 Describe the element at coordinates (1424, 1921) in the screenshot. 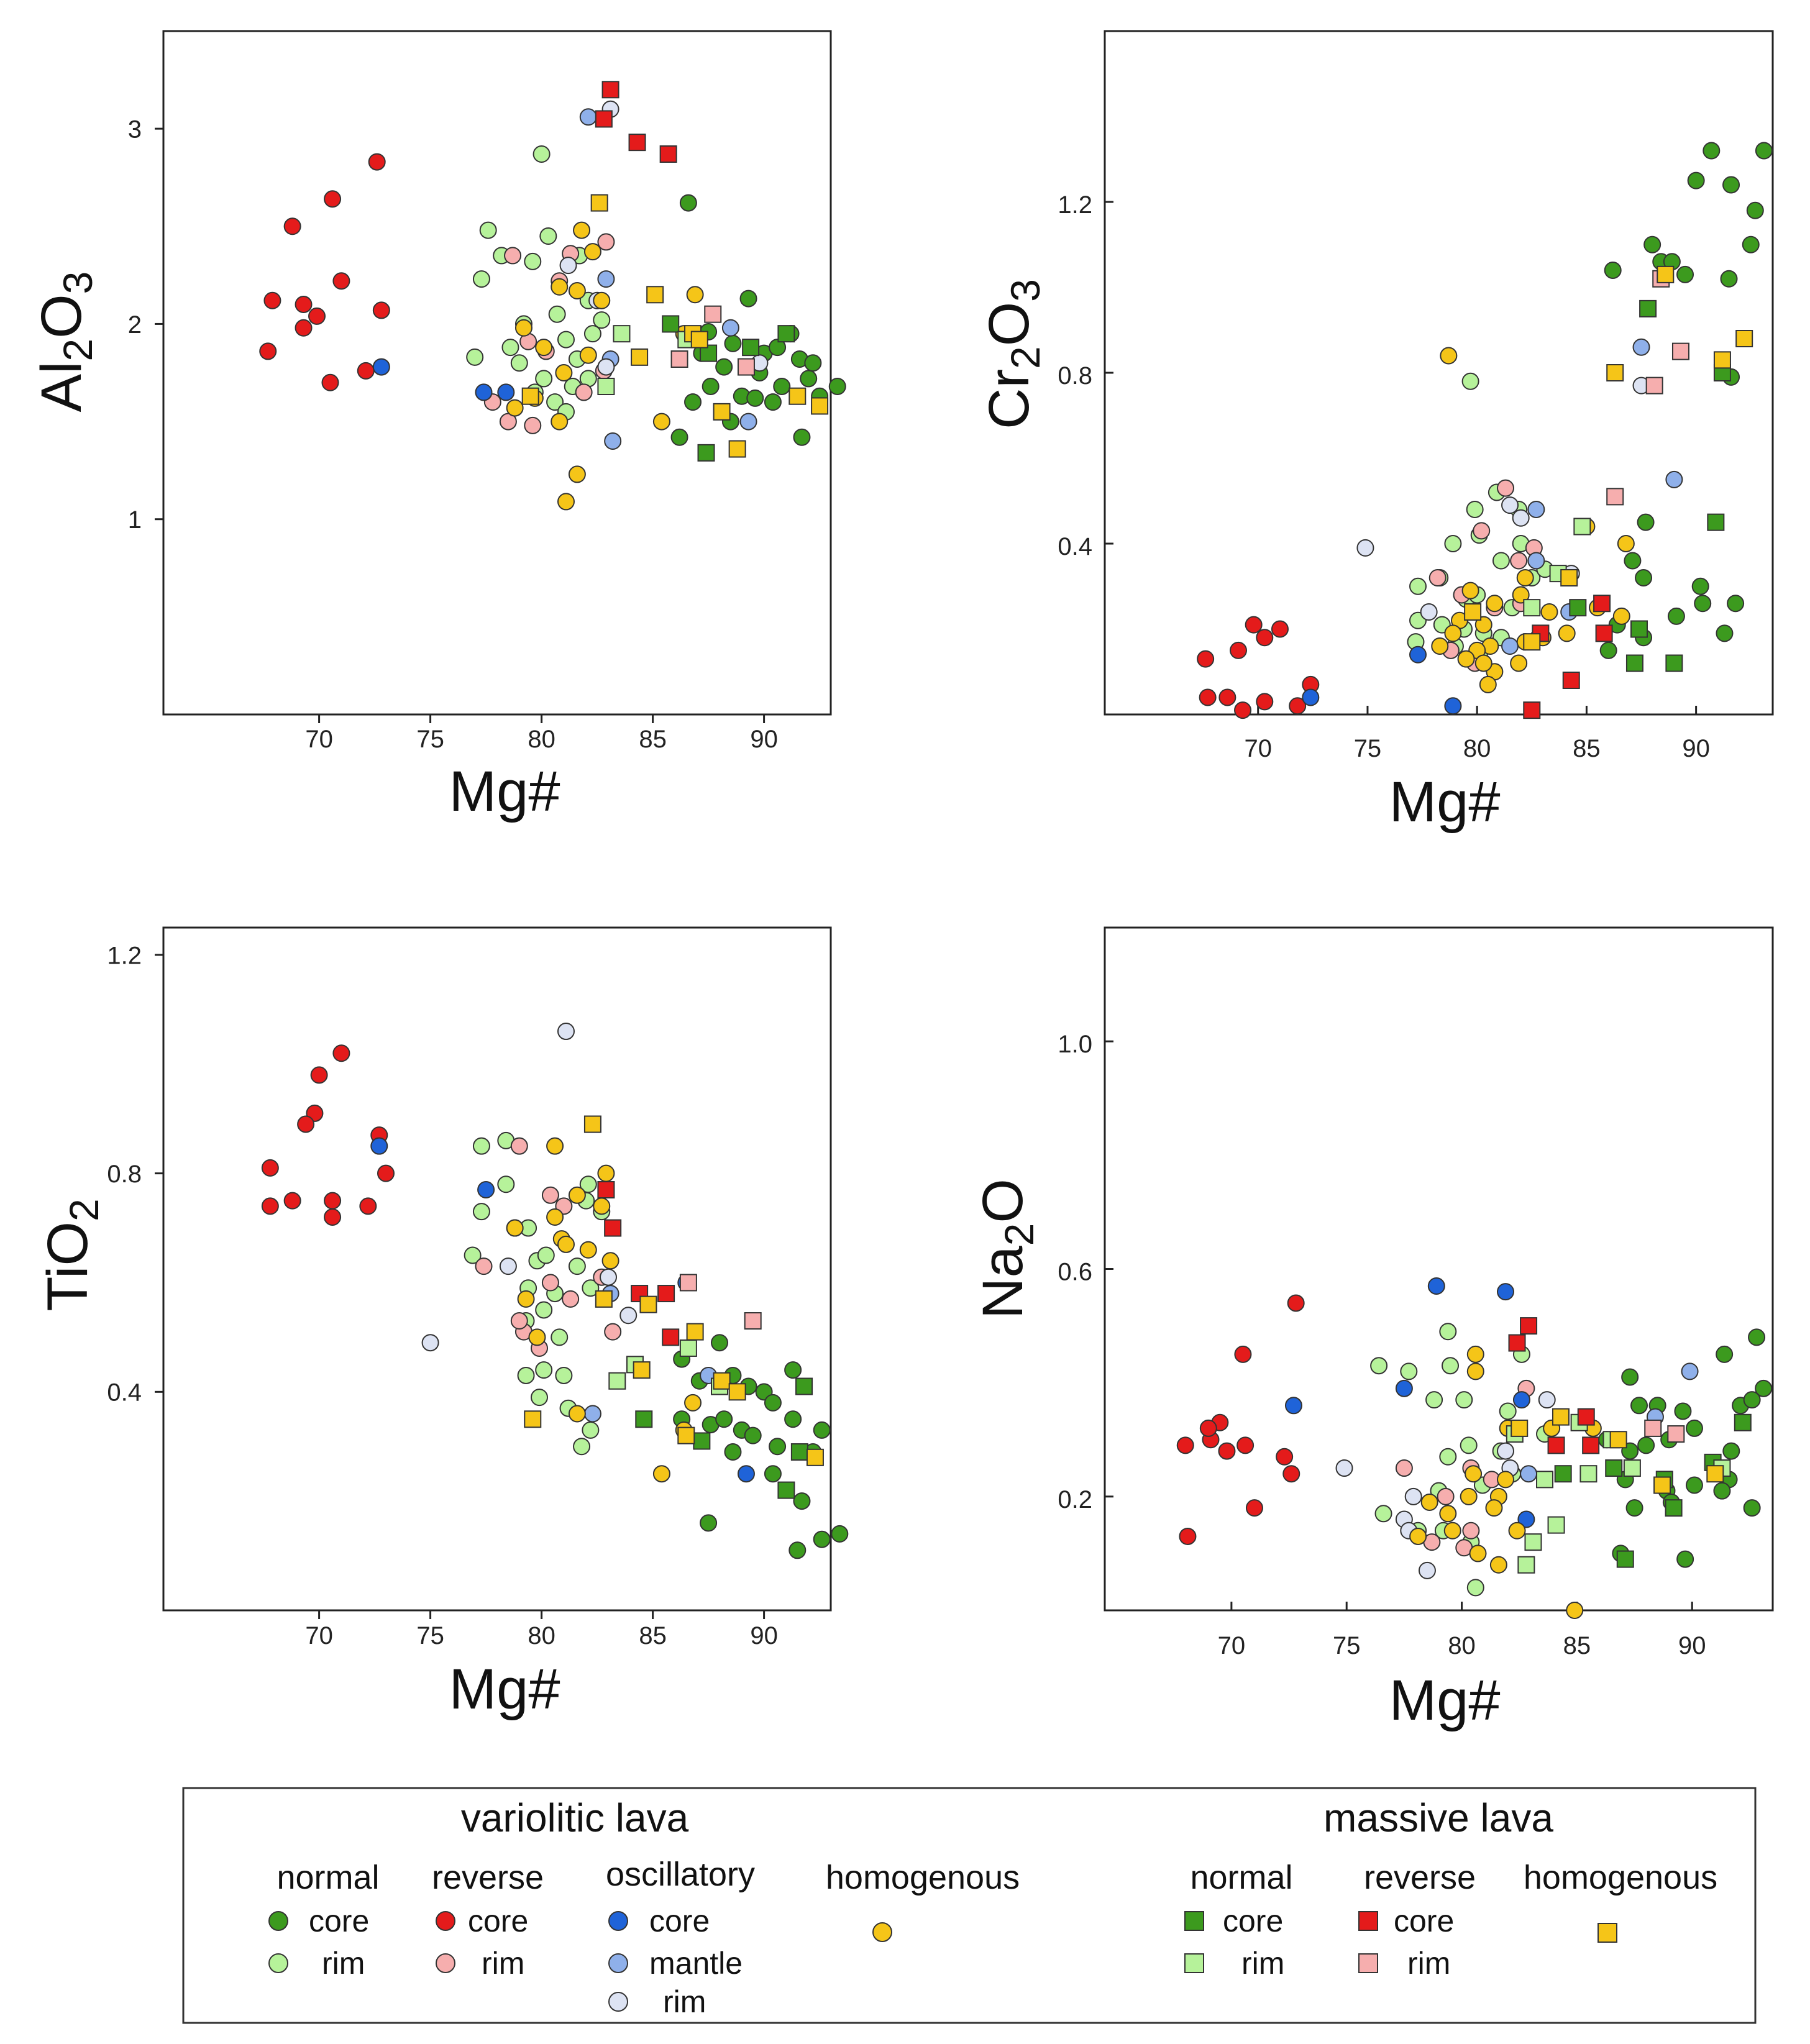

I see `legend-massive-reverse-core-label: core` at that location.